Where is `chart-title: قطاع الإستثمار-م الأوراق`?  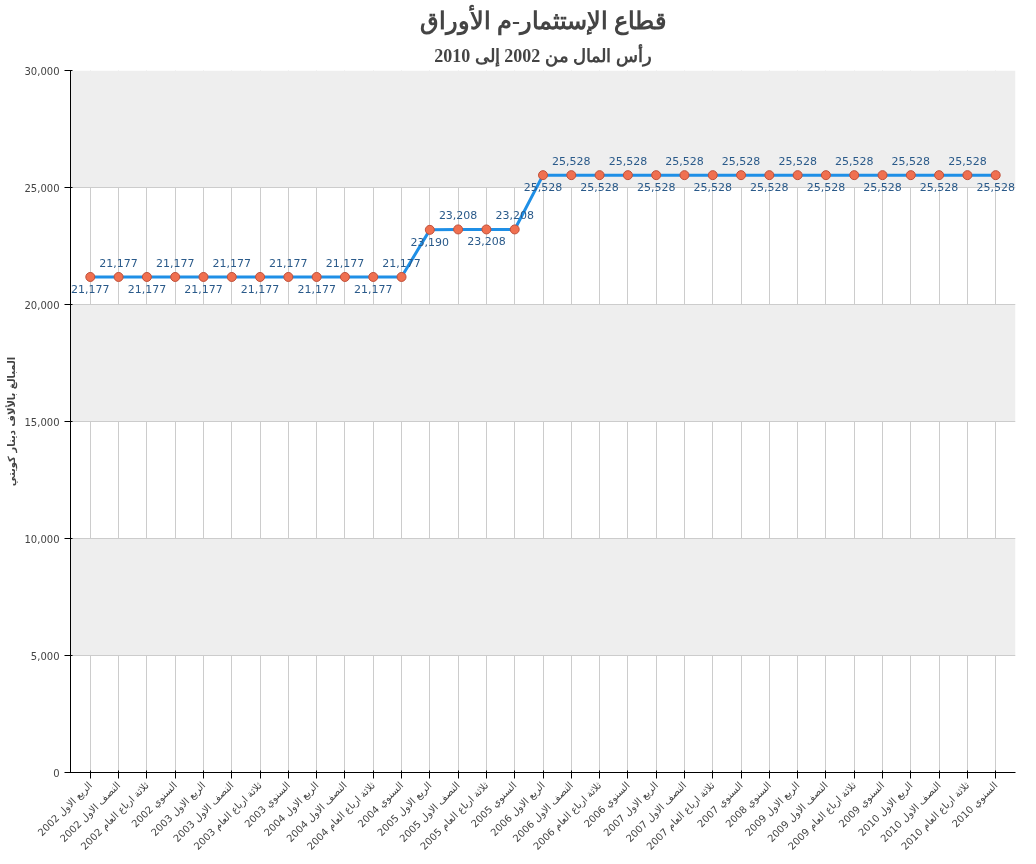 chart-title: قطاع الإستثمار-م الأوراق is located at coordinates (543, 19).